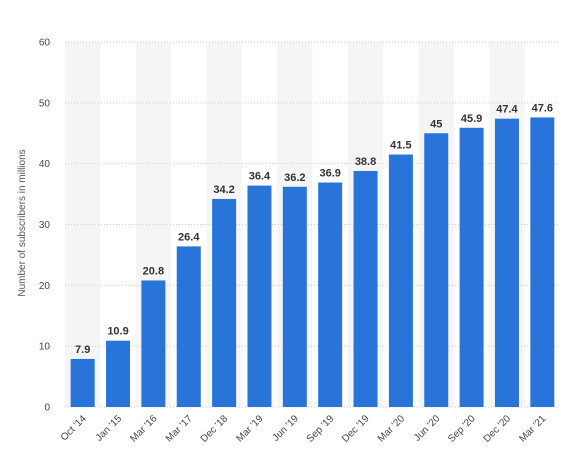 This screenshot has height=462, width=567. I want to click on y-tick-label: 30, so click(45, 225).